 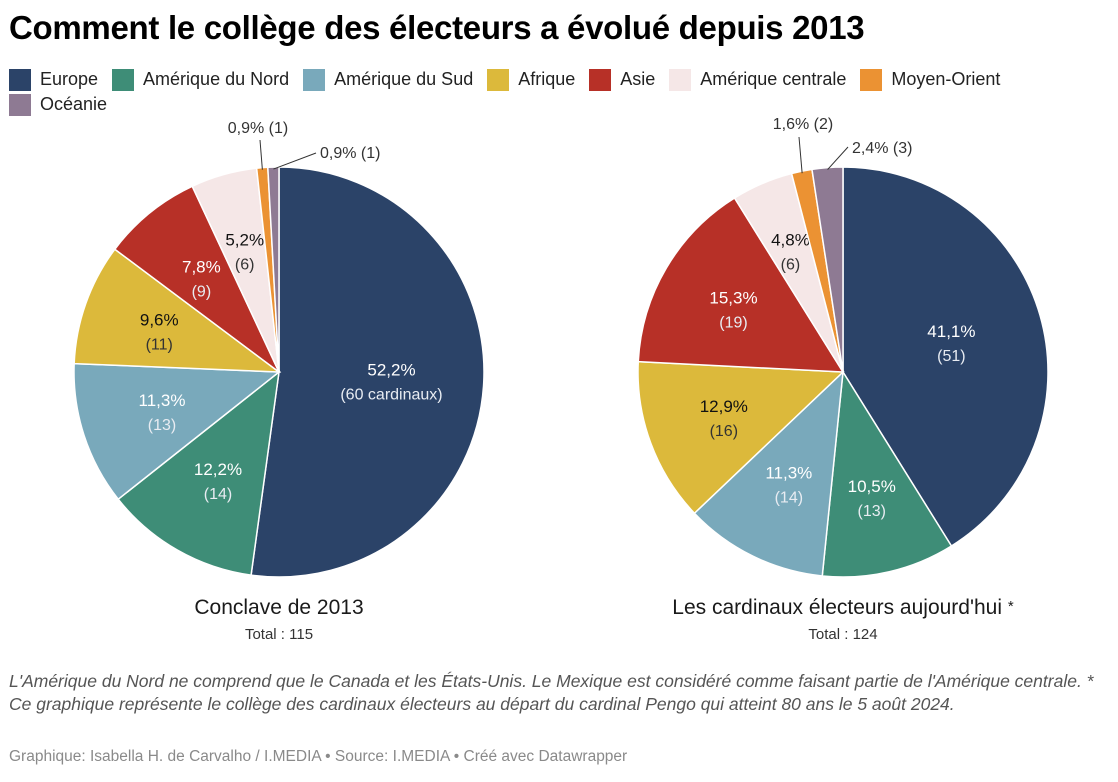 What do you see at coordinates (773, 79) in the screenshot?
I see `legend-label: Amérique centrale` at bounding box center [773, 79].